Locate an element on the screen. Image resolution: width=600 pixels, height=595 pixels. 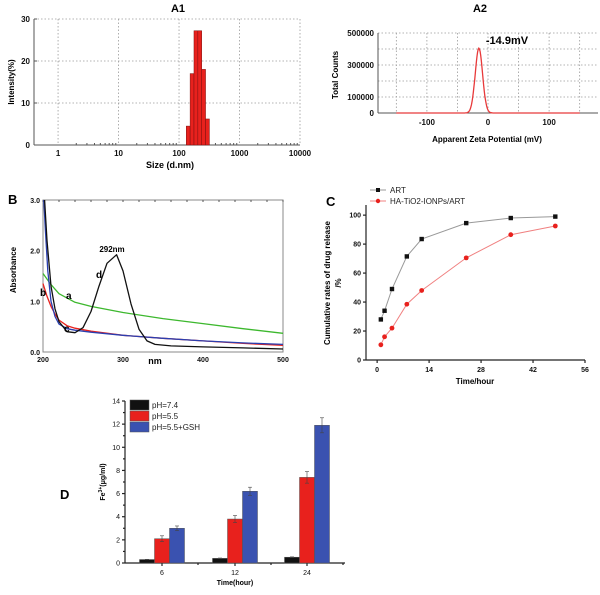
legend-label: pH=5.5 is located at coordinates (165, 416).